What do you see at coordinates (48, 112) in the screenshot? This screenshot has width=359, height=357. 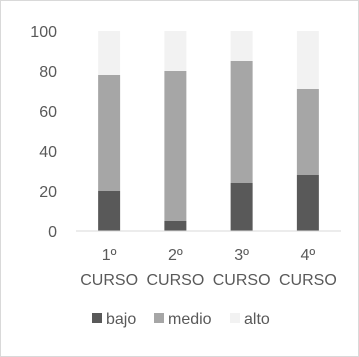 I see `y-tick-label: 60` at bounding box center [48, 112].